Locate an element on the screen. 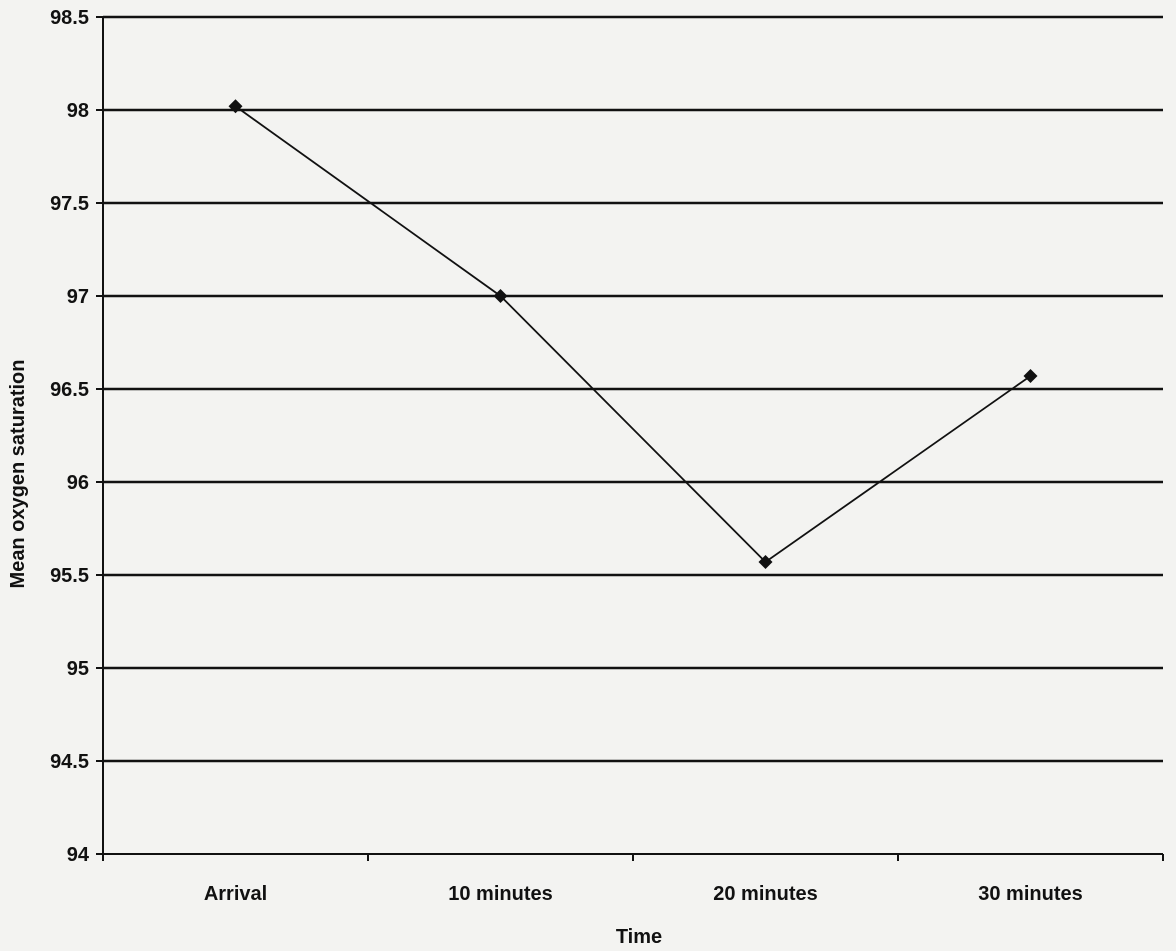 The height and width of the screenshot is (951, 1176). x-tick-label: Arrival is located at coordinates (235, 894).